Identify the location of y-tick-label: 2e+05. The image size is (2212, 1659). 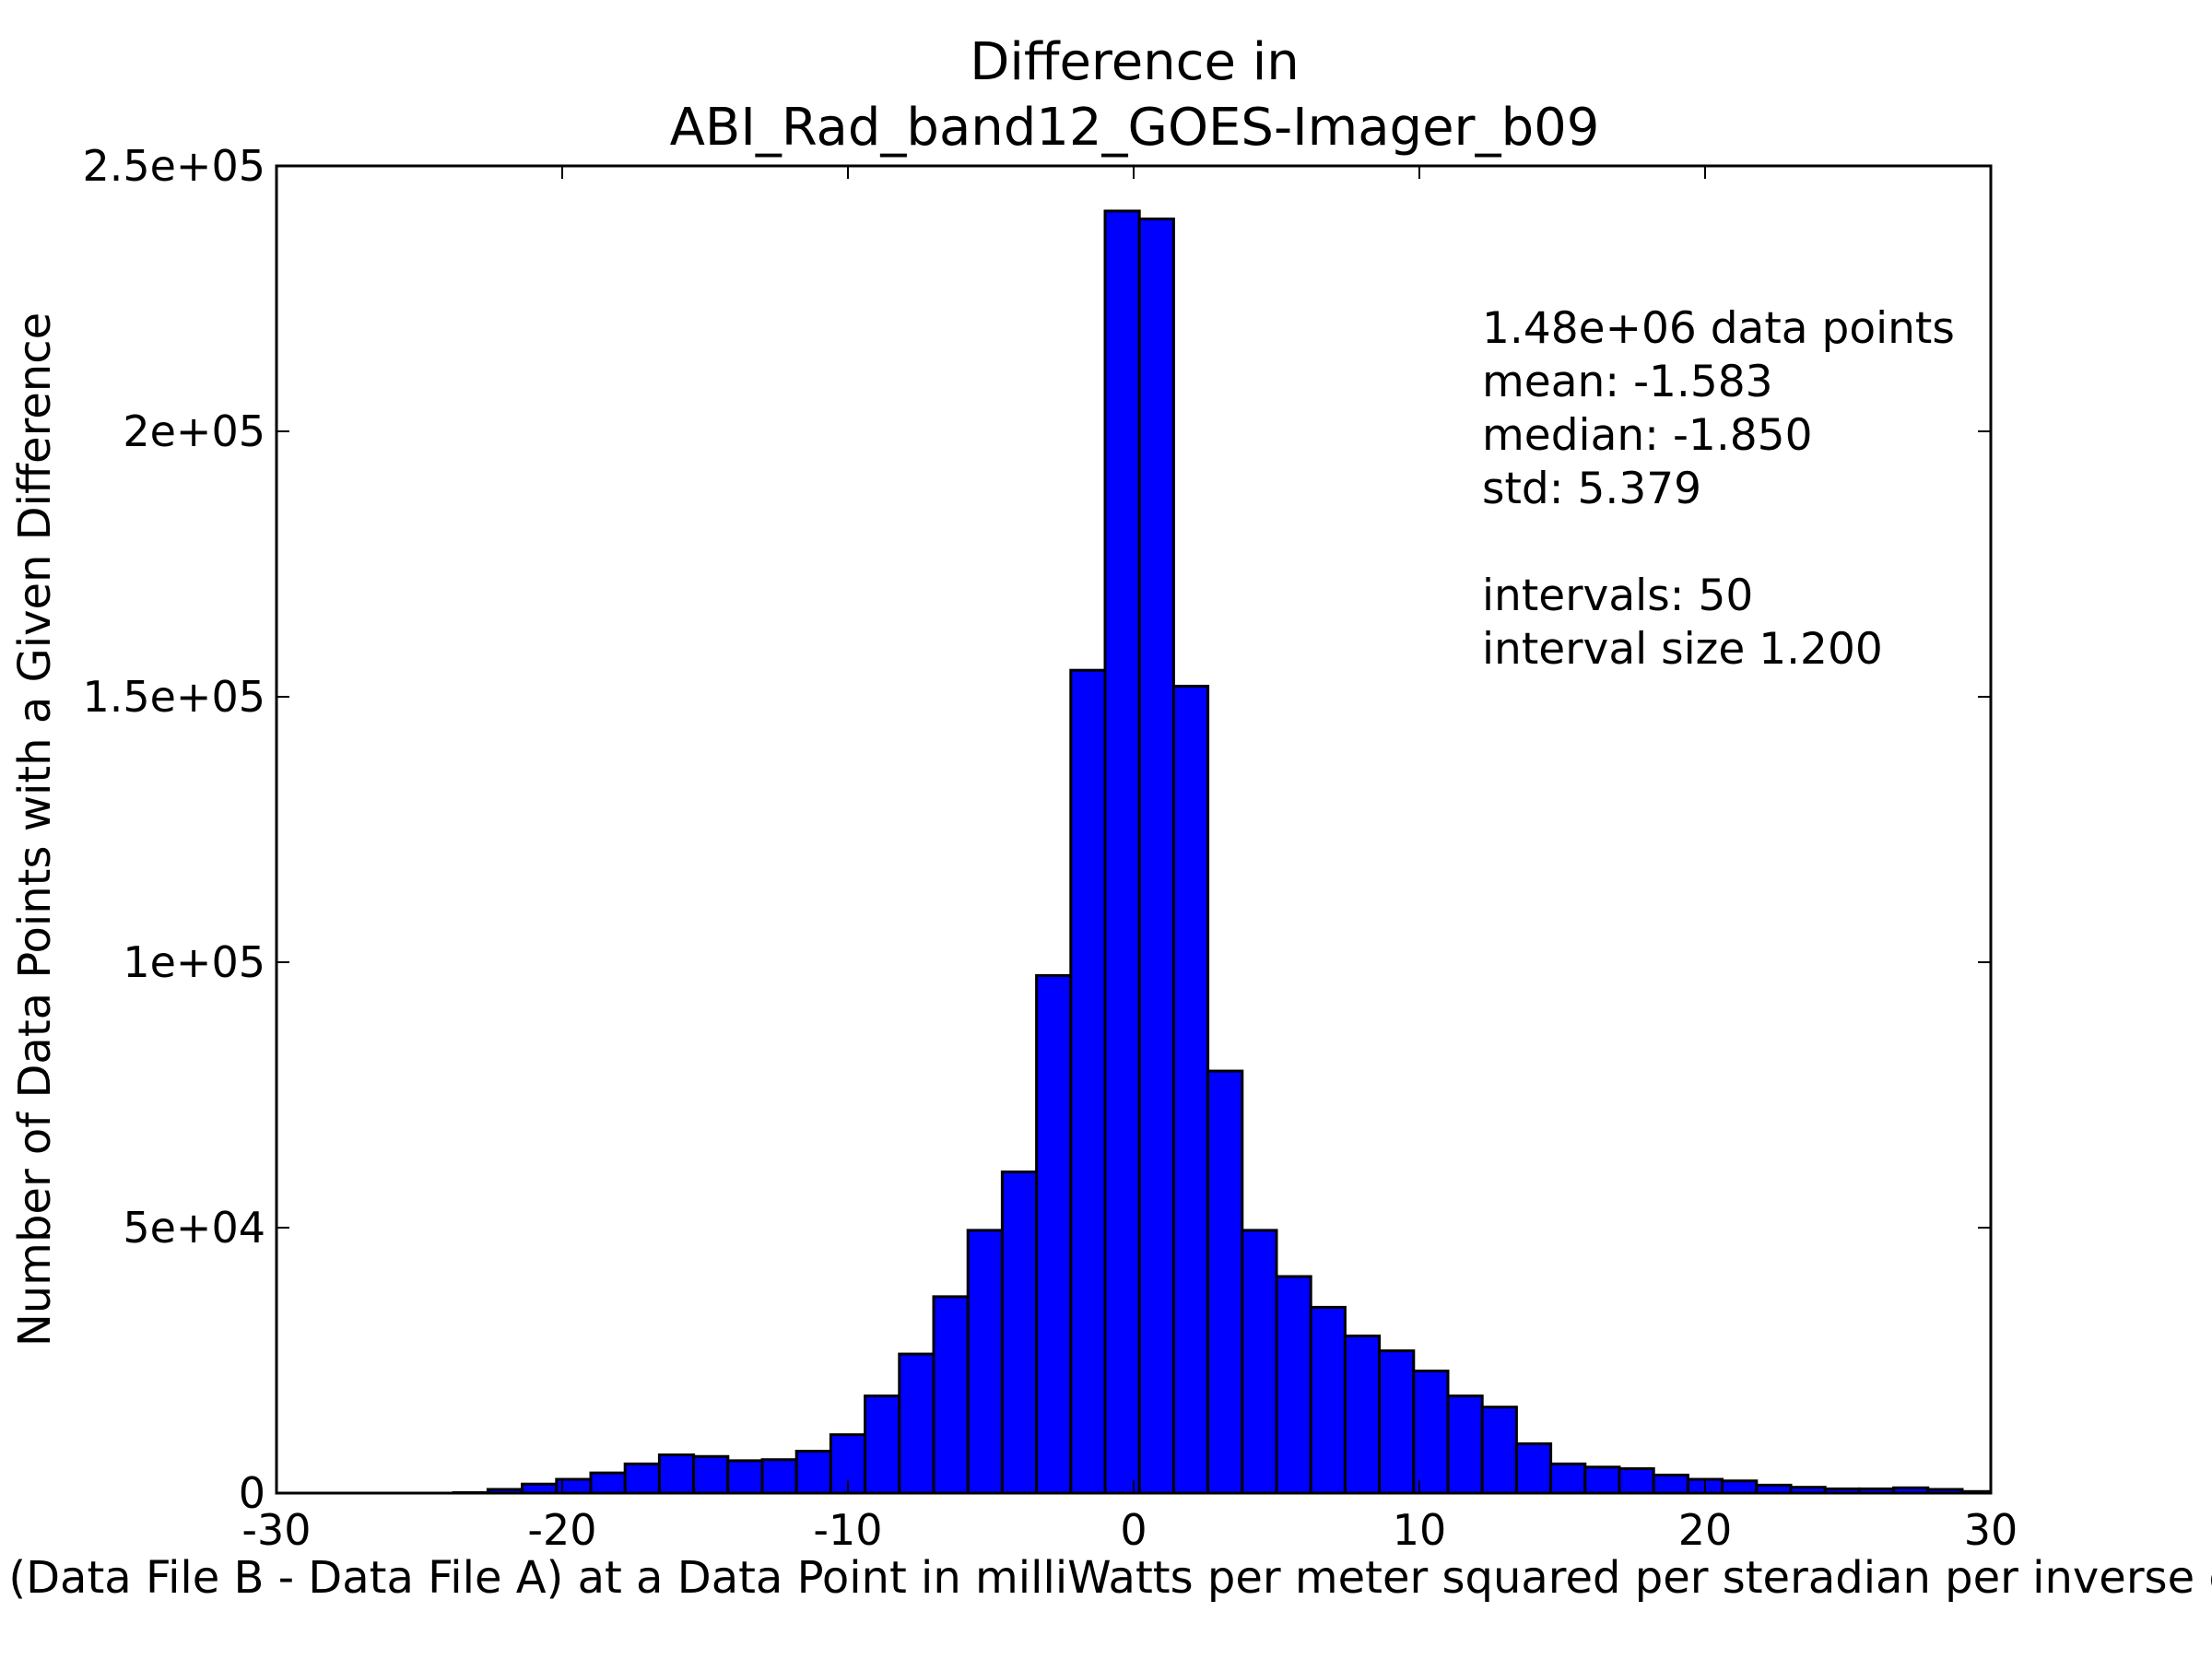
(194, 431).